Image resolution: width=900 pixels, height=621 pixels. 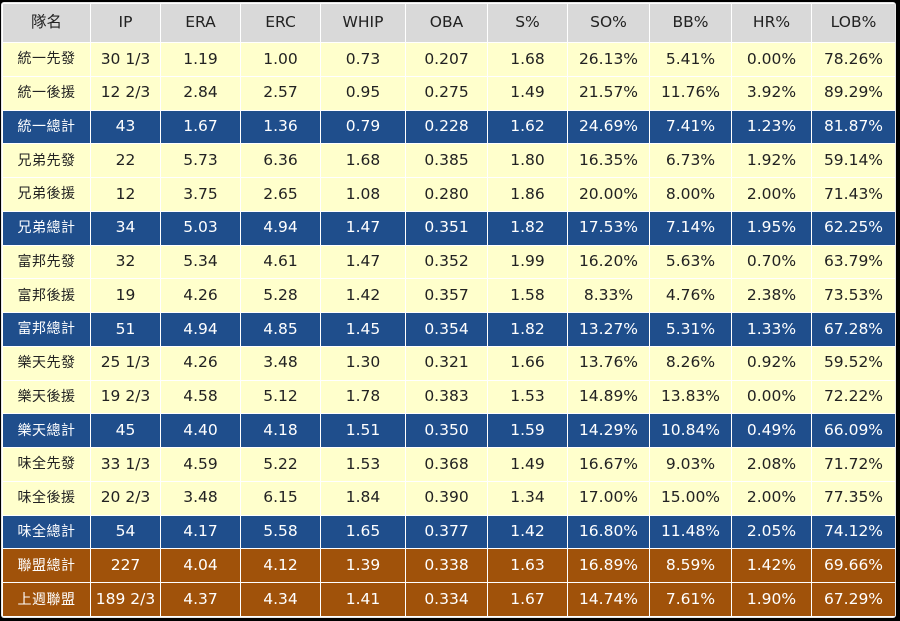 I want to click on team-name-cell: 兄弟先發, so click(x=46, y=160).